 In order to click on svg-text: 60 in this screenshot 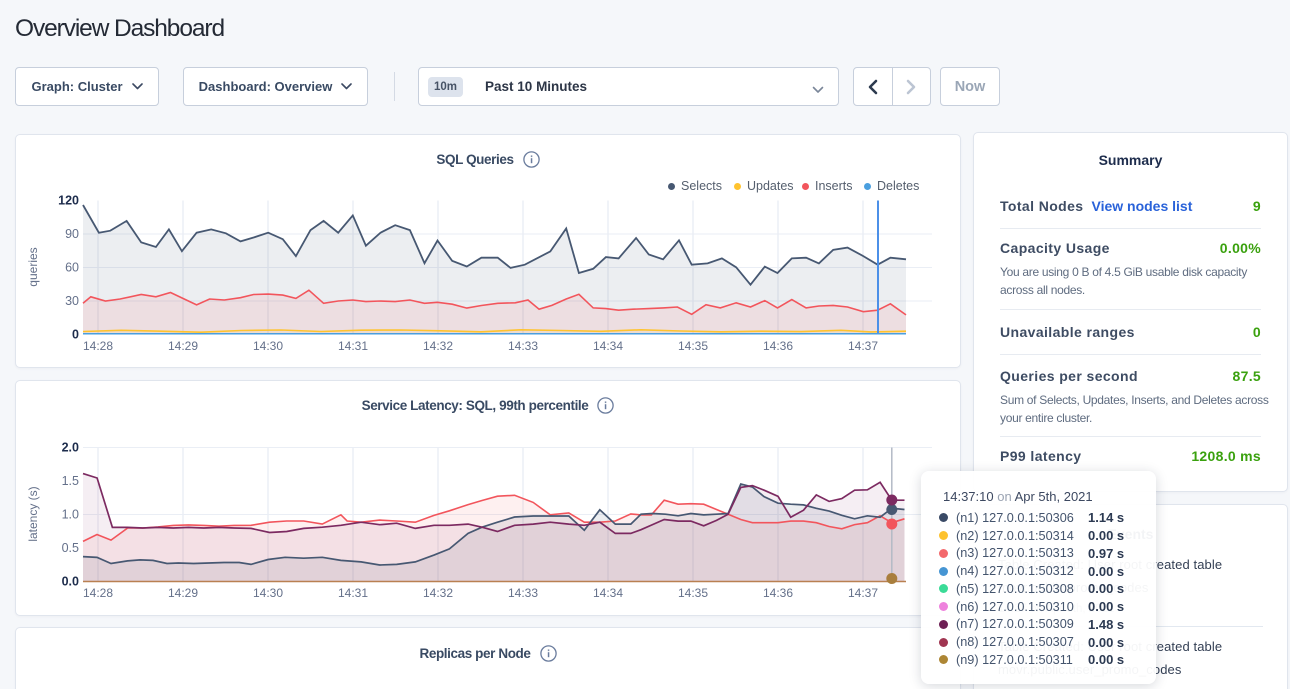, I will do `click(72, 268)`.